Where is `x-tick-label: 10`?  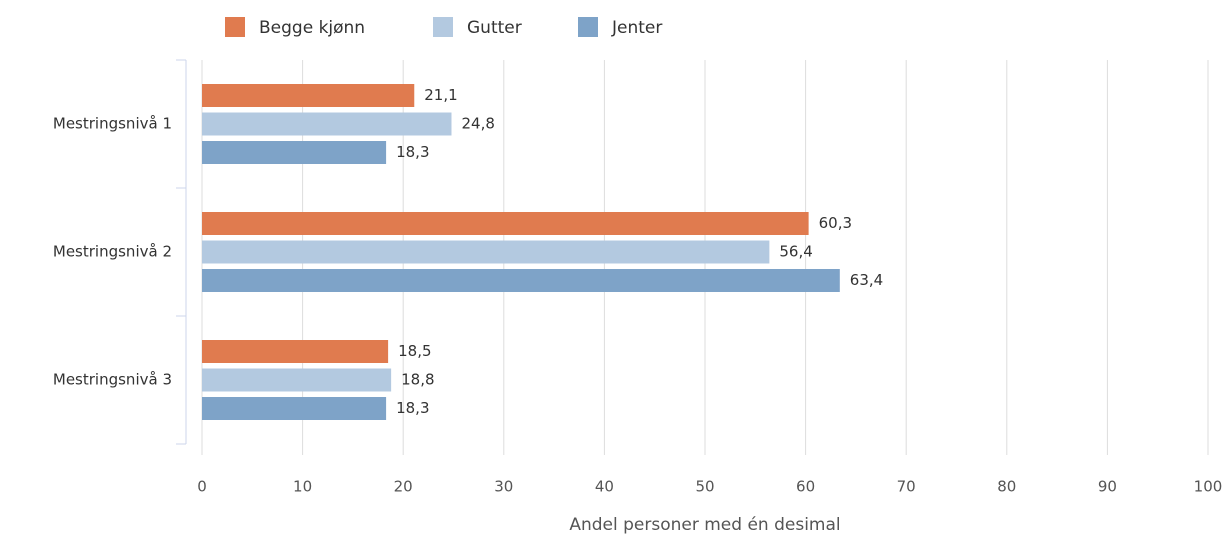
x-tick-label: 10 is located at coordinates (302, 487).